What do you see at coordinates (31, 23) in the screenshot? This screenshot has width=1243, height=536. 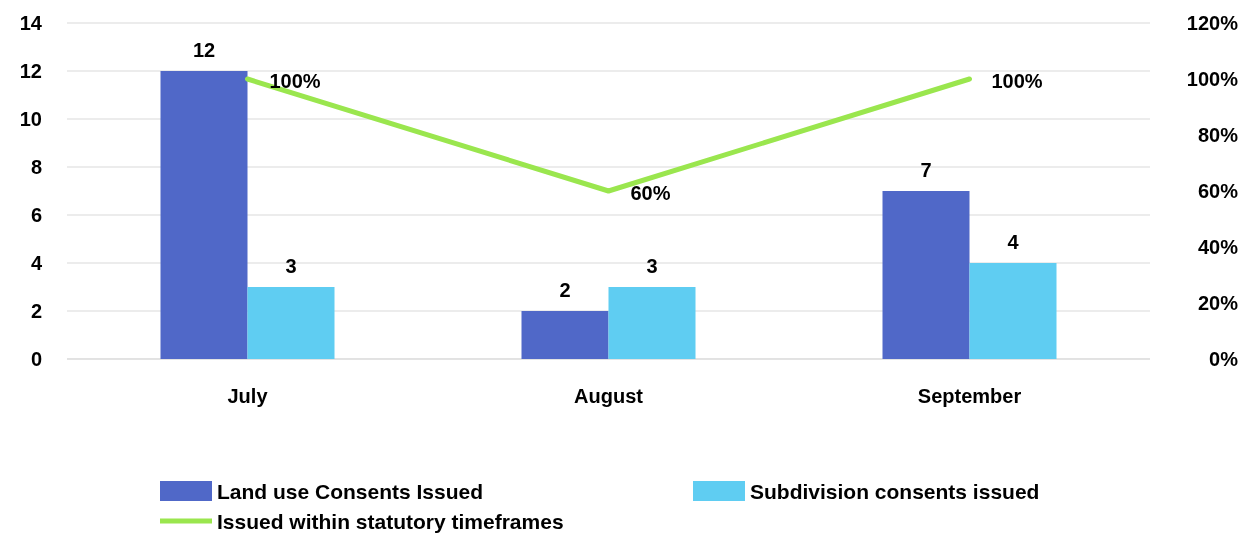 I see `y-tick-label: 14` at bounding box center [31, 23].